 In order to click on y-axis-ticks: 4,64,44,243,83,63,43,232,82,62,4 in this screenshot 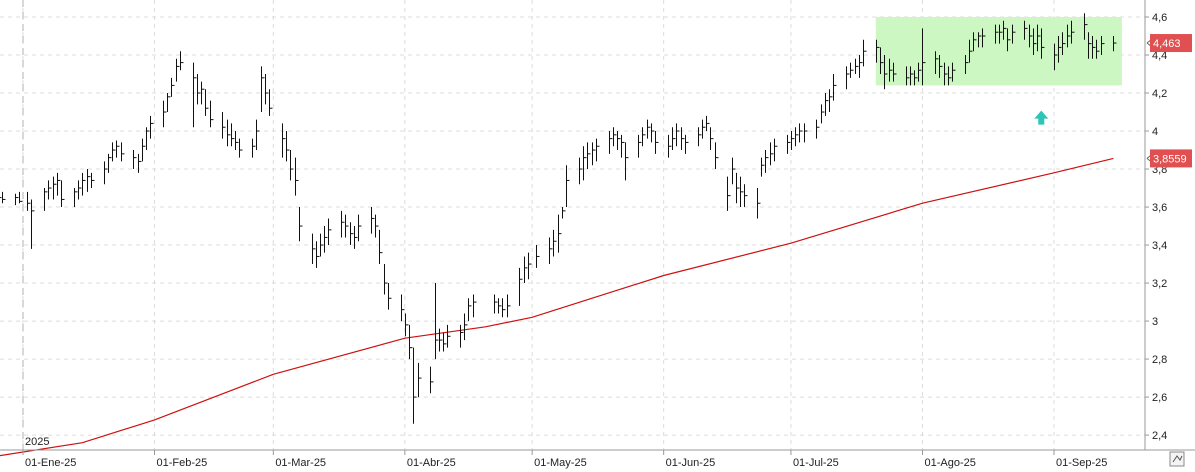, I will do `click(1156, 227)`.